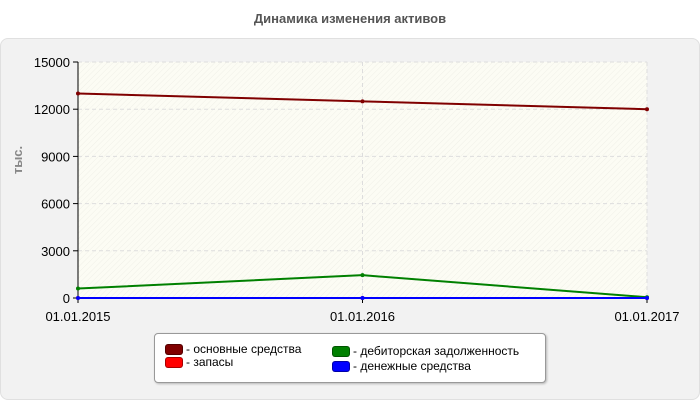 The width and height of the screenshot is (700, 400). Describe the element at coordinates (55, 204) in the screenshot. I see `y-tick-label: 6000` at that location.